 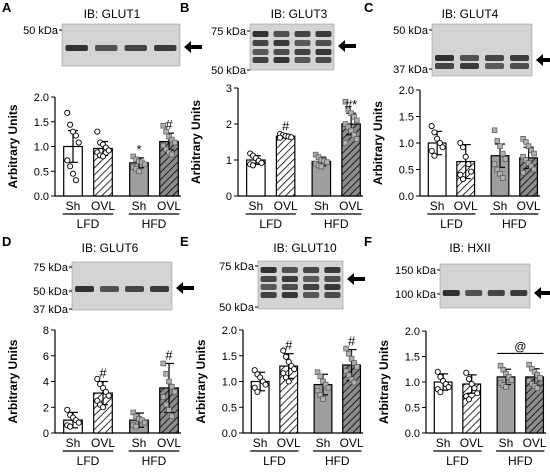 I want to click on blot-title: IB: GLUT10, so click(x=305, y=248).